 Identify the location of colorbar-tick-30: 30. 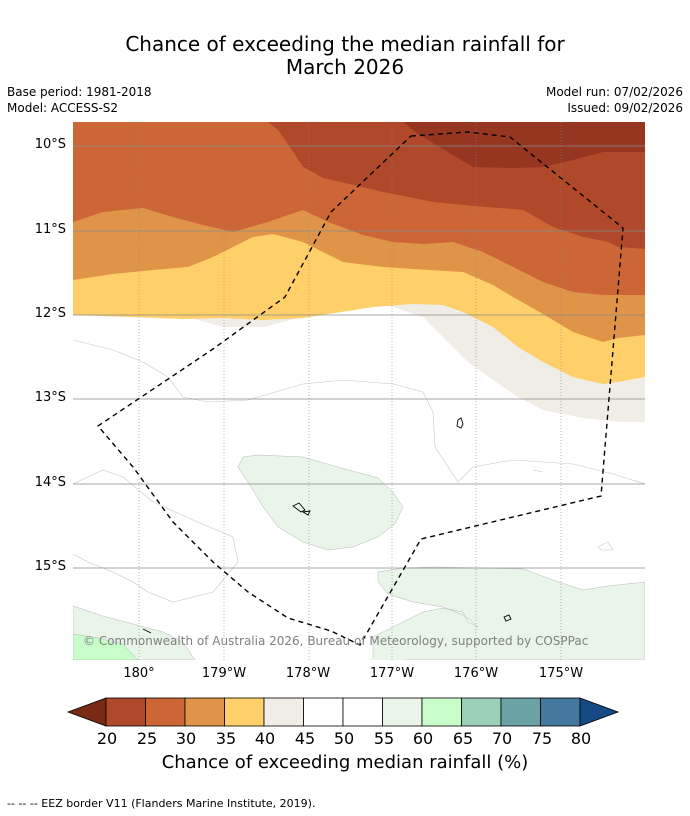
(186, 738).